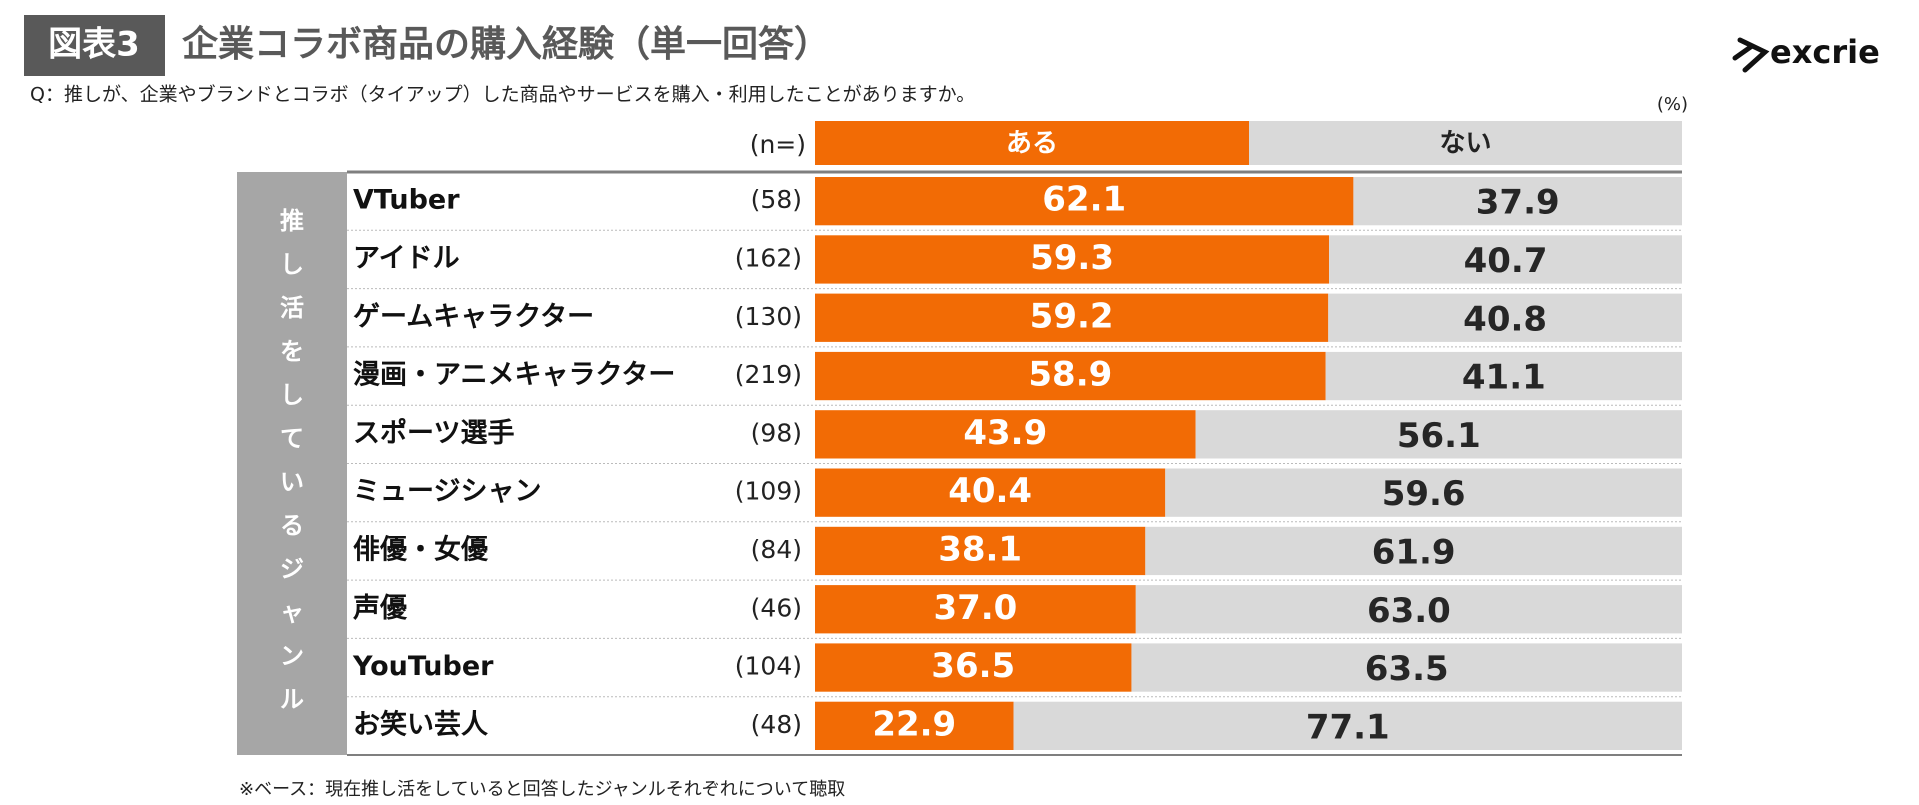 The width and height of the screenshot is (1919, 805). What do you see at coordinates (768, 666) in the screenshot?
I see `sample-size: (104)` at bounding box center [768, 666].